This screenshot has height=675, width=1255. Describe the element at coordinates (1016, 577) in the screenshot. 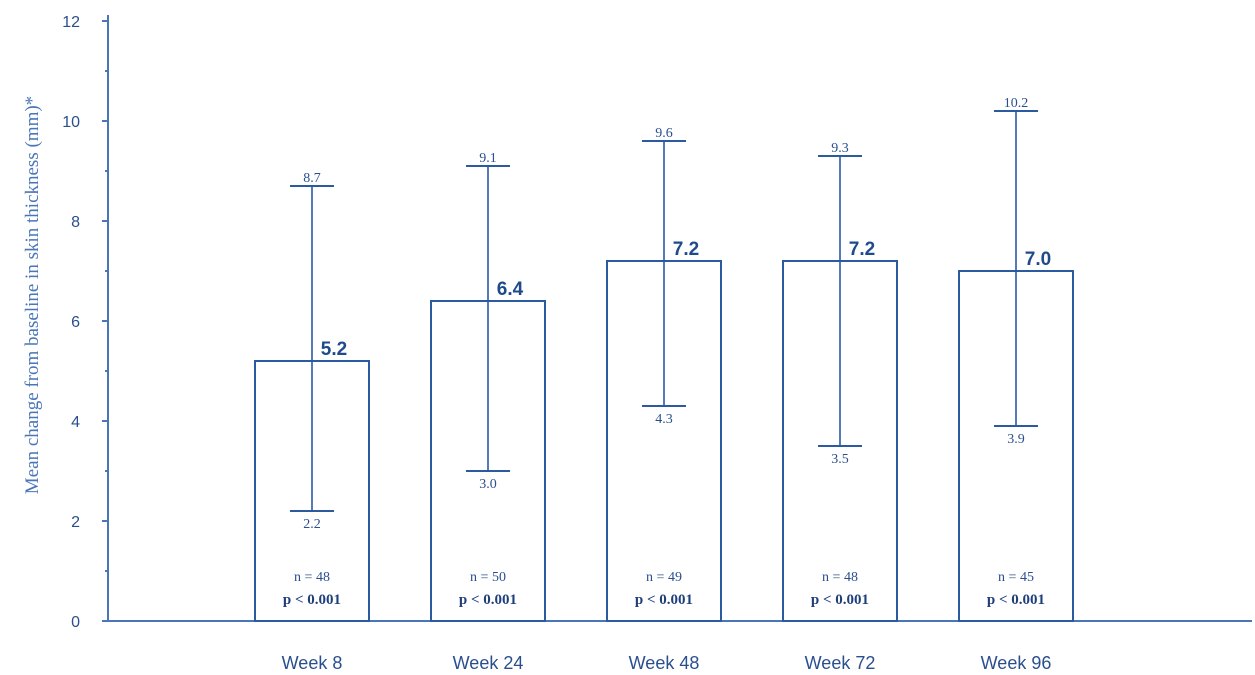

I see `n-label: n = 45` at that location.